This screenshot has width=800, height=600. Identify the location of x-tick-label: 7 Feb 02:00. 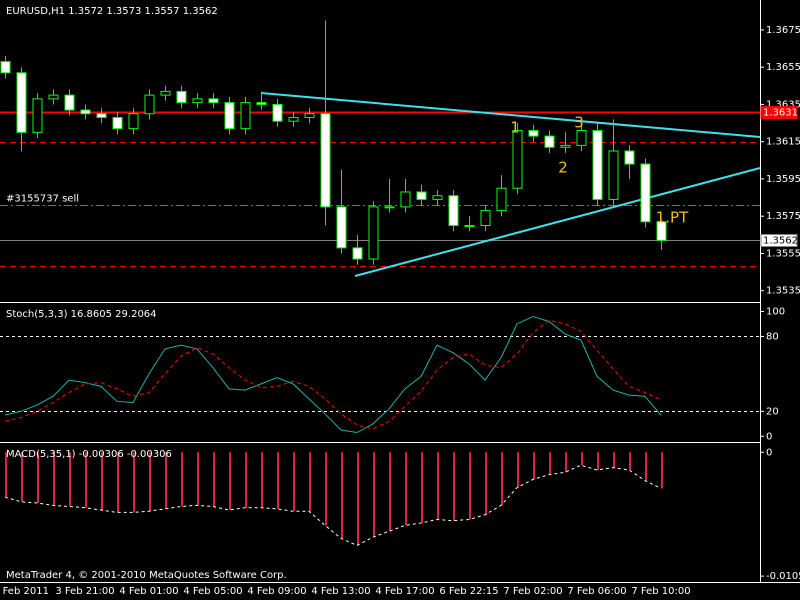
(532, 591).